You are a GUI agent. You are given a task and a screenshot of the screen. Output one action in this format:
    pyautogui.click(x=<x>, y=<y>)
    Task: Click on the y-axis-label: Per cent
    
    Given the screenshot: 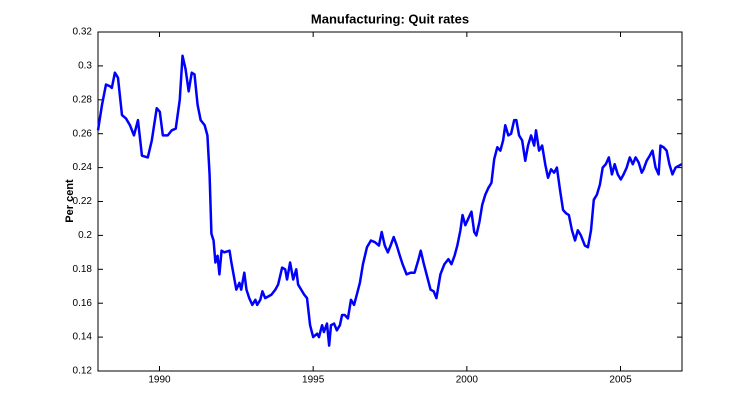 What is the action you would take?
    pyautogui.click(x=70, y=201)
    